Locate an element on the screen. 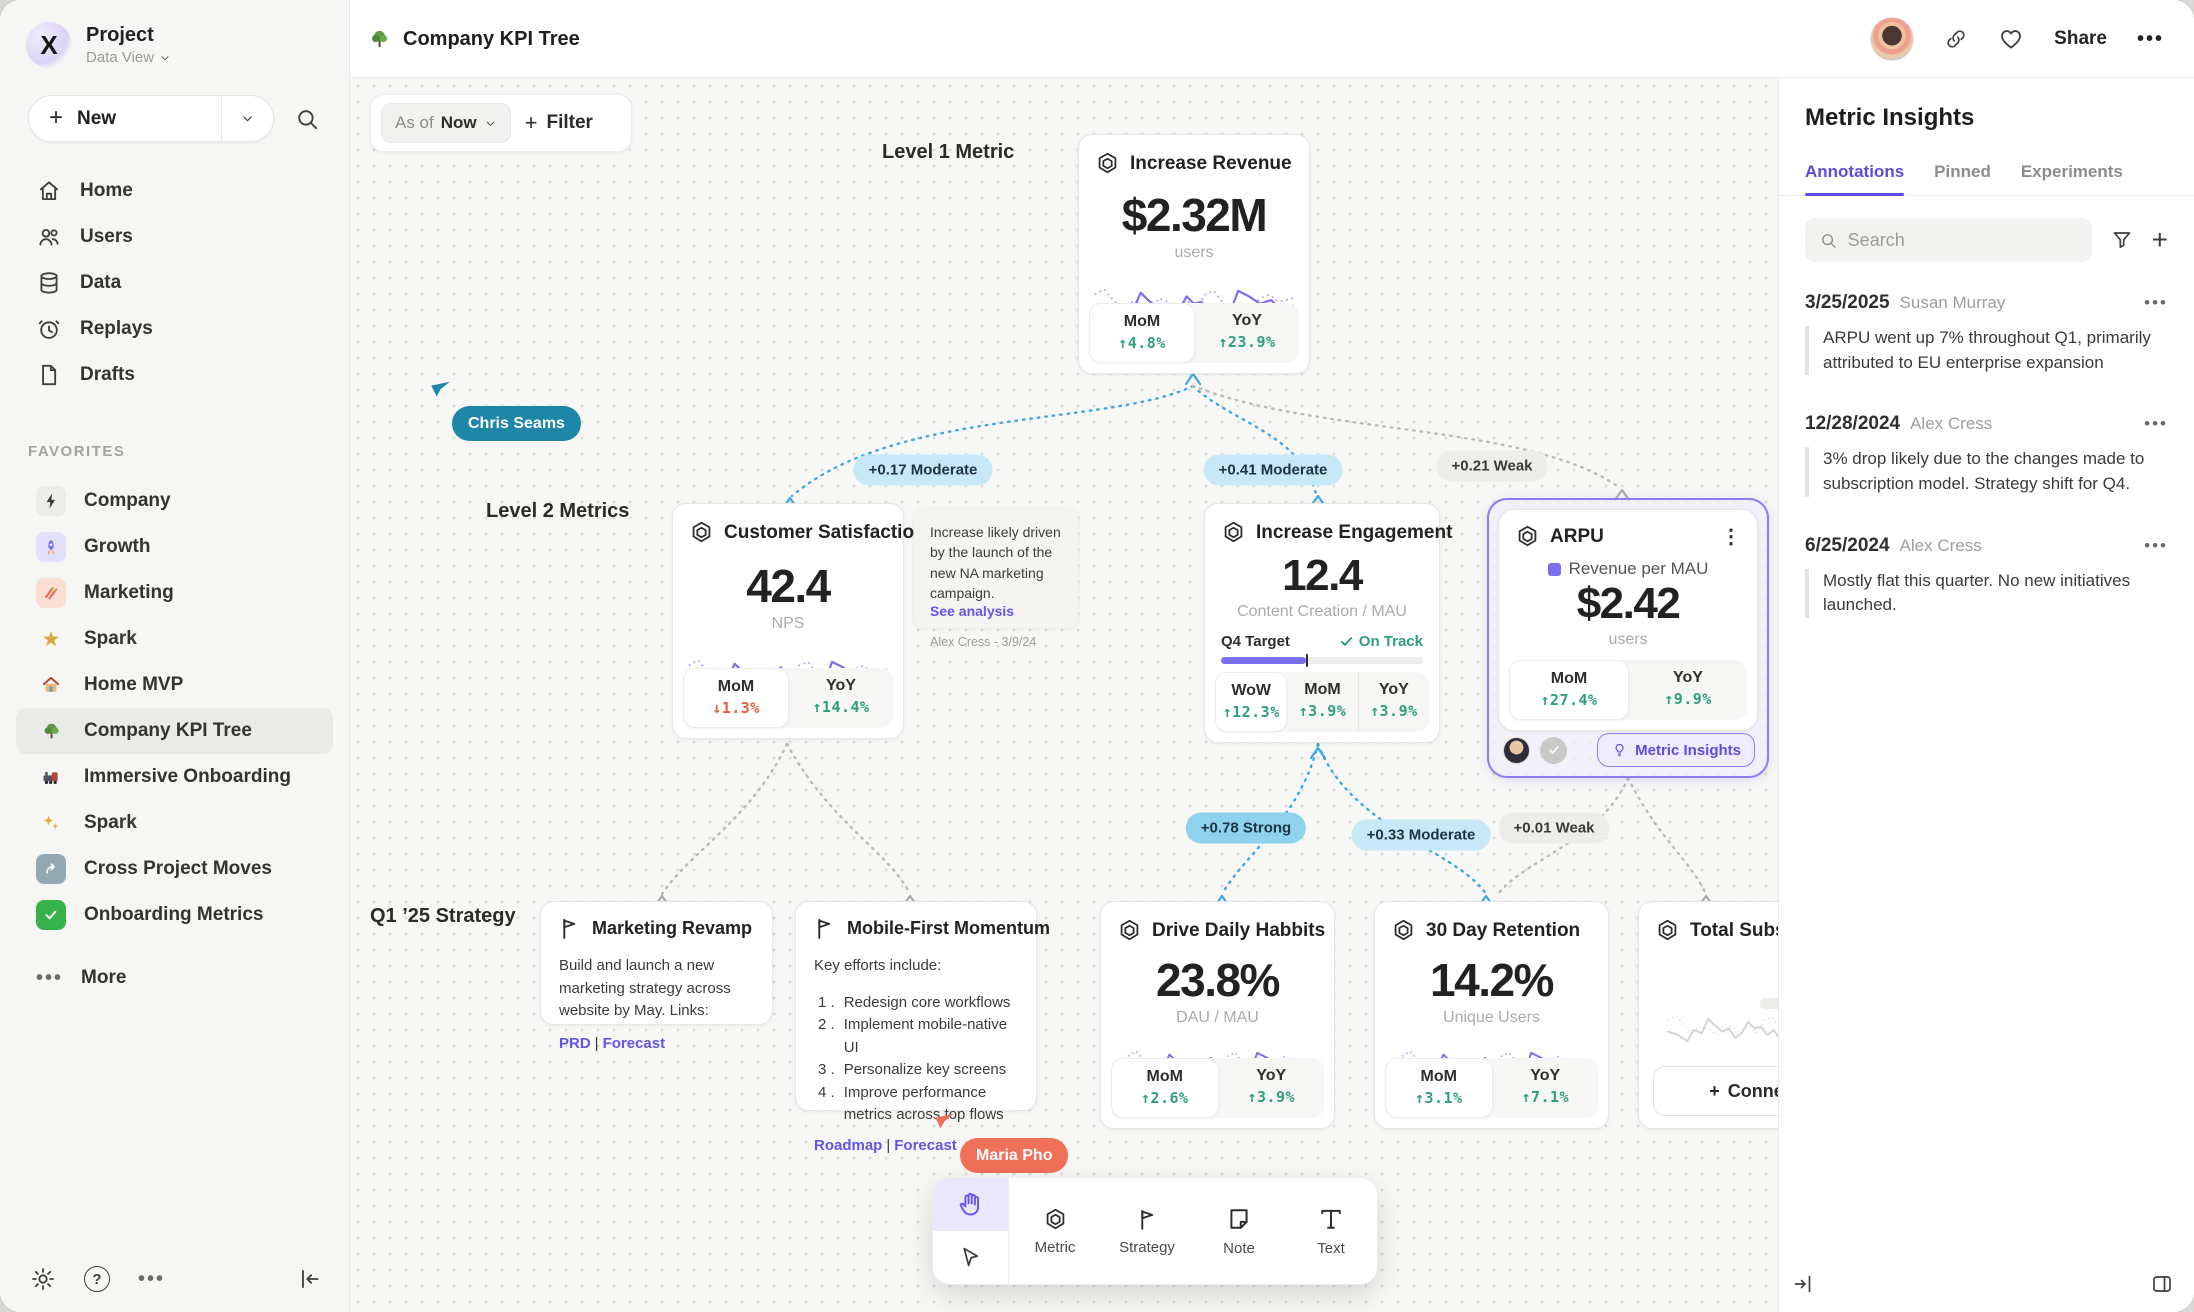 The width and height of the screenshot is (2194, 1312). new-button-label: New is located at coordinates (97, 118).